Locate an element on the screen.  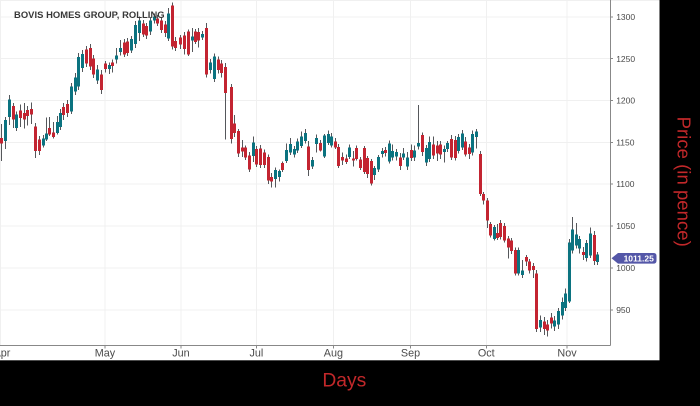
svg-text: 1100 is located at coordinates (625, 184).